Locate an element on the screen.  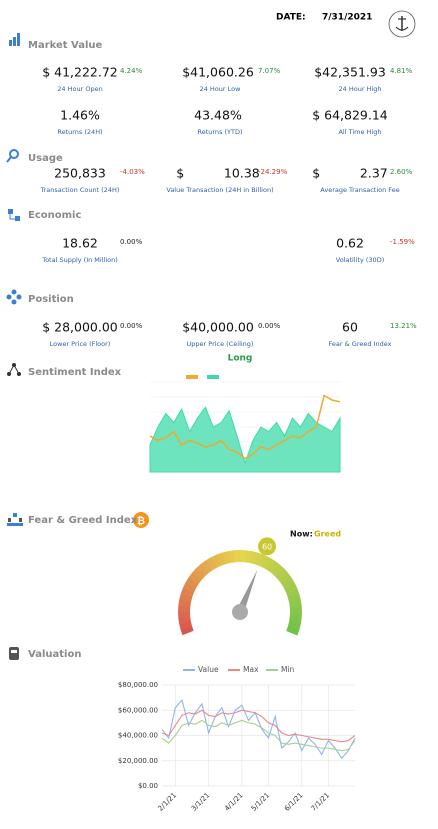
x-tick-label: 3/1/21 is located at coordinates (201, 802).